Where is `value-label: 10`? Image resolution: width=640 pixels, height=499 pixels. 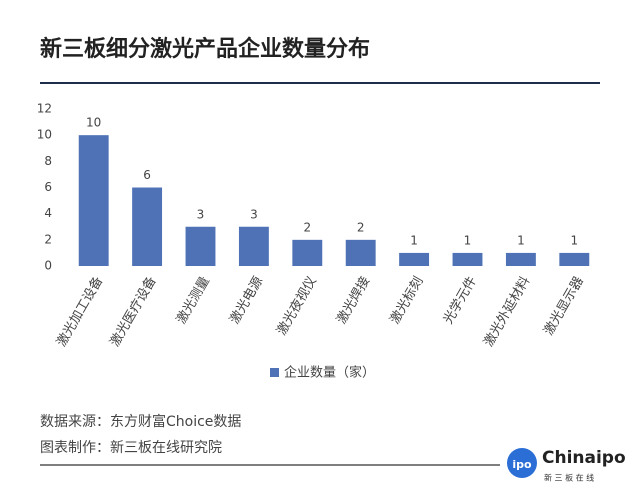
value-label: 10 is located at coordinates (93, 123).